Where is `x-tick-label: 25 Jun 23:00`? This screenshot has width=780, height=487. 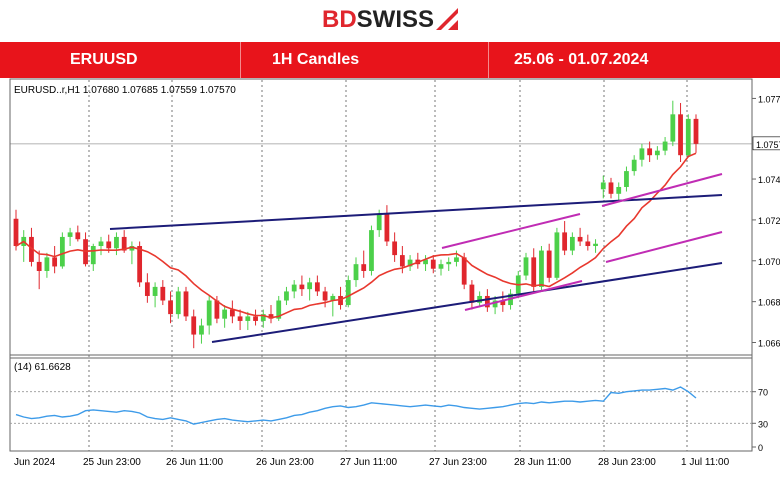
x-tick-label: 25 Jun 23:00 is located at coordinates (112, 462).